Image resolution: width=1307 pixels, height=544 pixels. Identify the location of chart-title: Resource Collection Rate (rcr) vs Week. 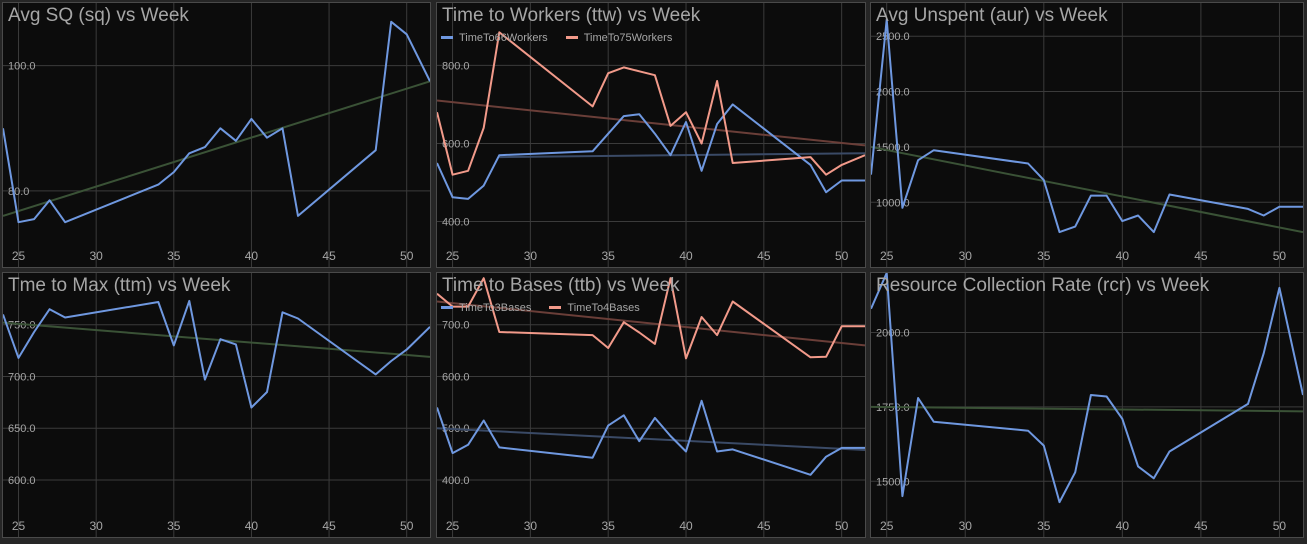
(1043, 285).